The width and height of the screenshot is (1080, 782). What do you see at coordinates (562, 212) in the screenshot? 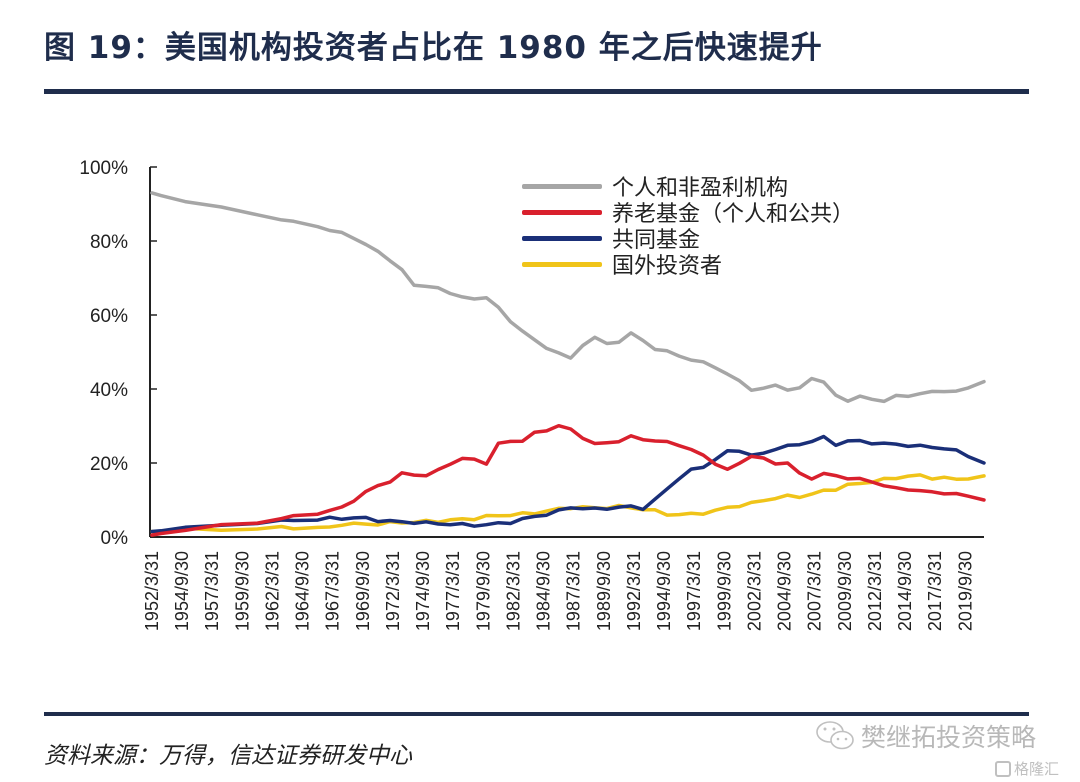
I see `legend-swatch-pension-funds` at bounding box center [562, 212].